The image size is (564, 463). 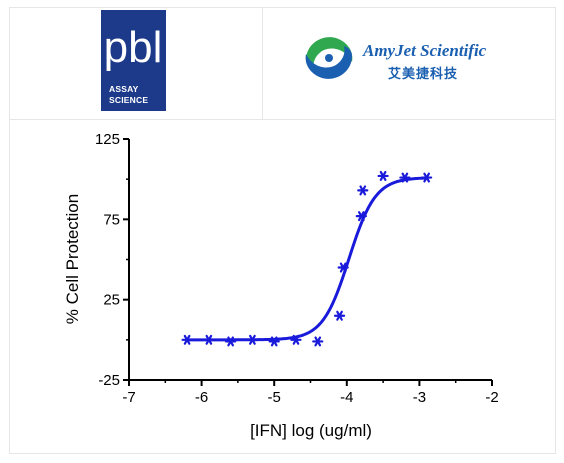 I want to click on x-tick-label: -7, so click(x=128, y=397).